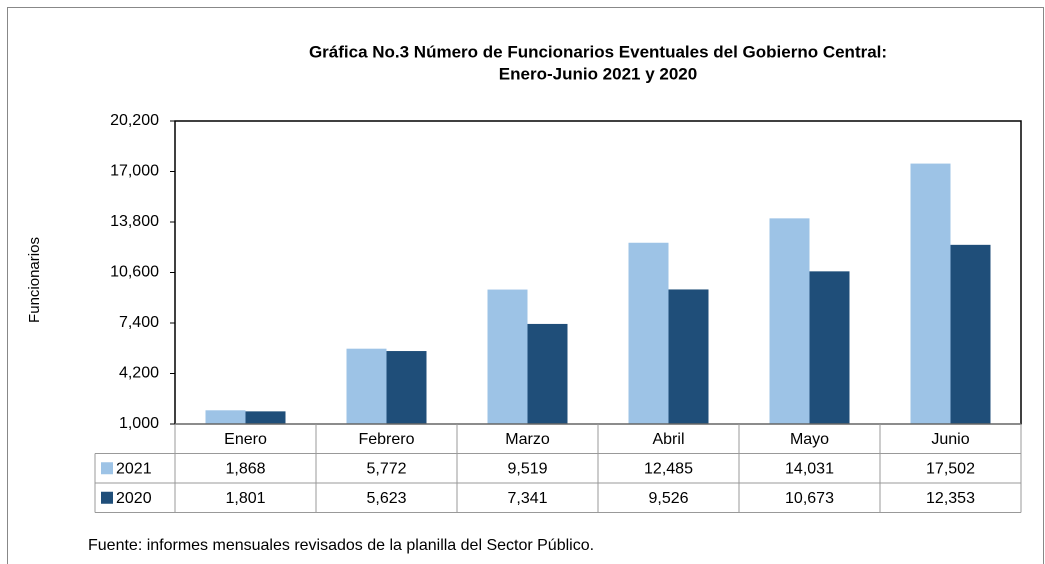 The height and width of the screenshot is (564, 1045). I want to click on value-label: 12,485, so click(668, 468).